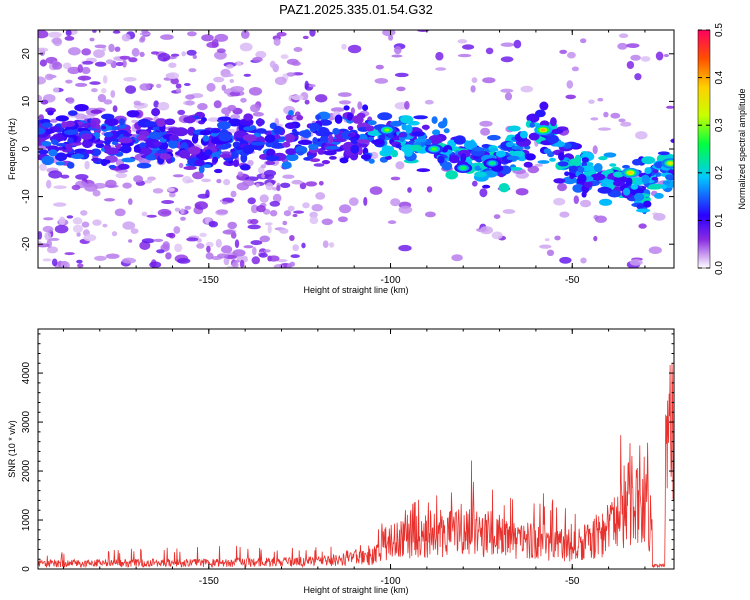  Describe the element at coordinates (572, 581) in the screenshot. I see `x-tick-label: -50` at that location.